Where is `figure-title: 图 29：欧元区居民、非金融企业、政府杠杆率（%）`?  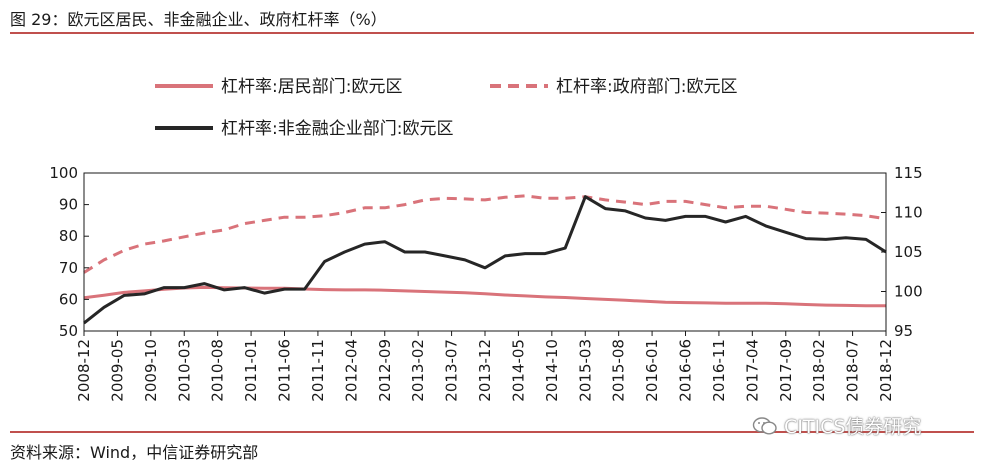 figure-title: 图 29：欧元区居民、非金融企业、政府杠杆率（%） is located at coordinates (198, 19).